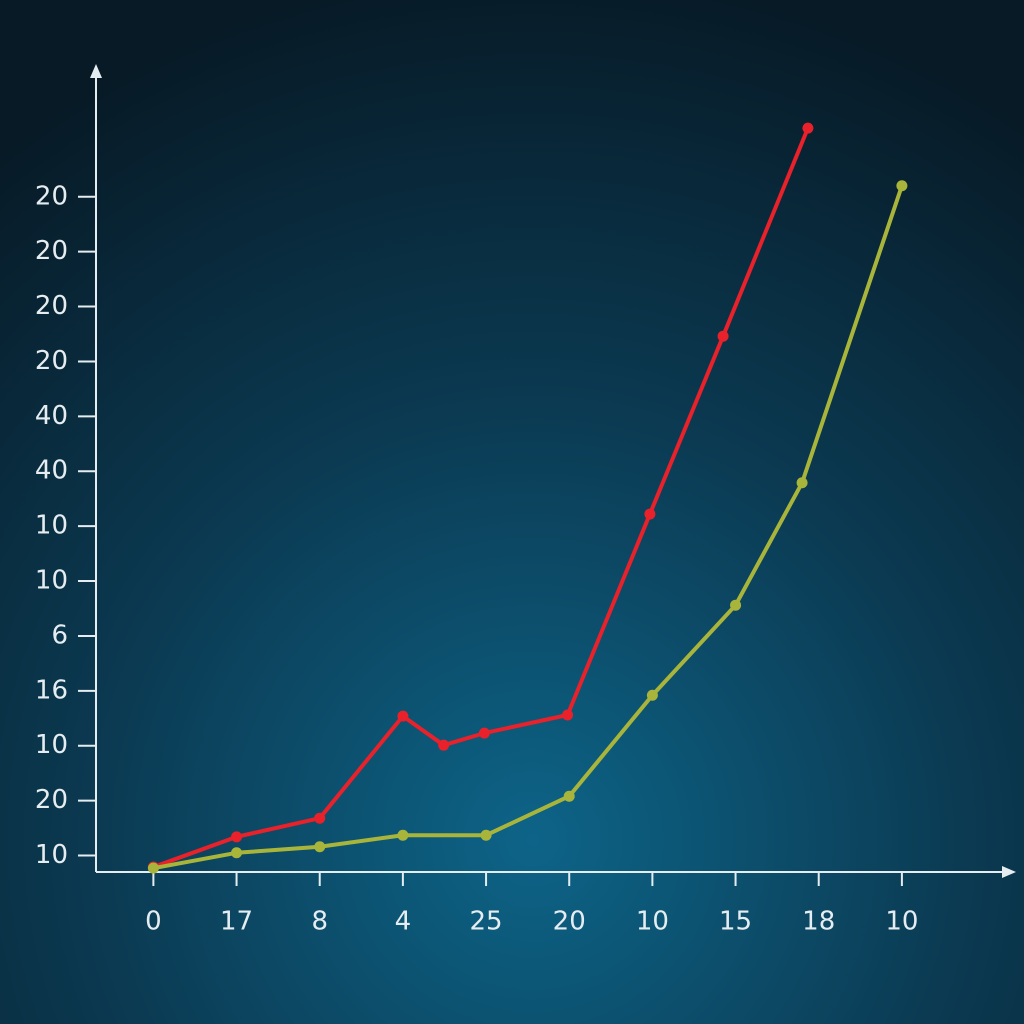 Image resolution: width=1024 pixels, height=1024 pixels. What do you see at coordinates (59, 635) in the screenshot?
I see `y-tick-label: 6` at bounding box center [59, 635].